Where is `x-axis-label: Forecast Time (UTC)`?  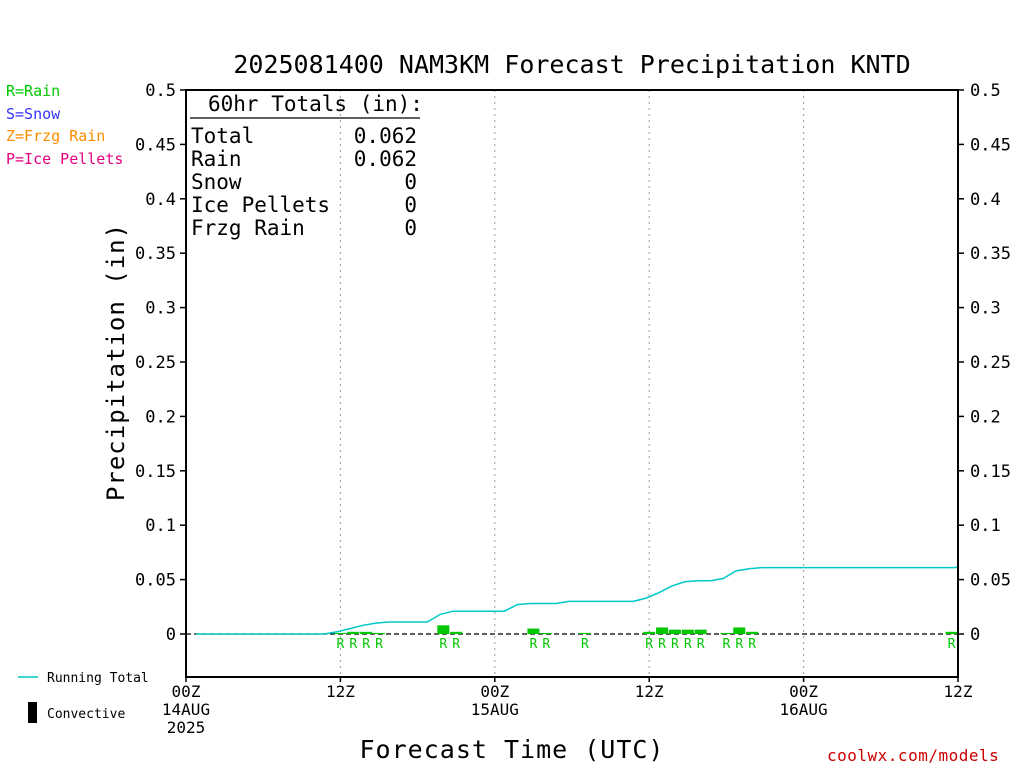
x-axis-label: Forecast Time (UTC) is located at coordinates (512, 749).